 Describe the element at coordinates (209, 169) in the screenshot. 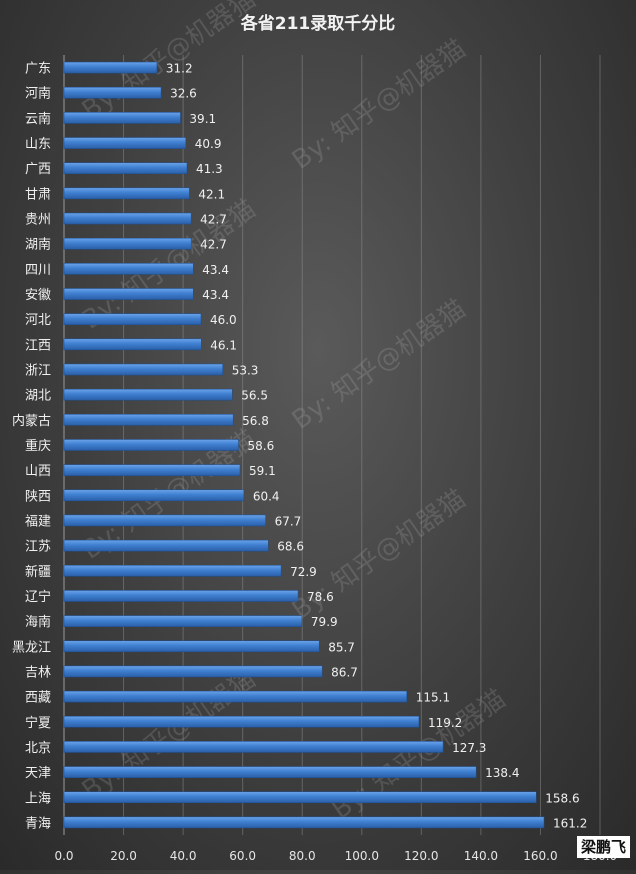

I see `value-label: 41.3` at that location.